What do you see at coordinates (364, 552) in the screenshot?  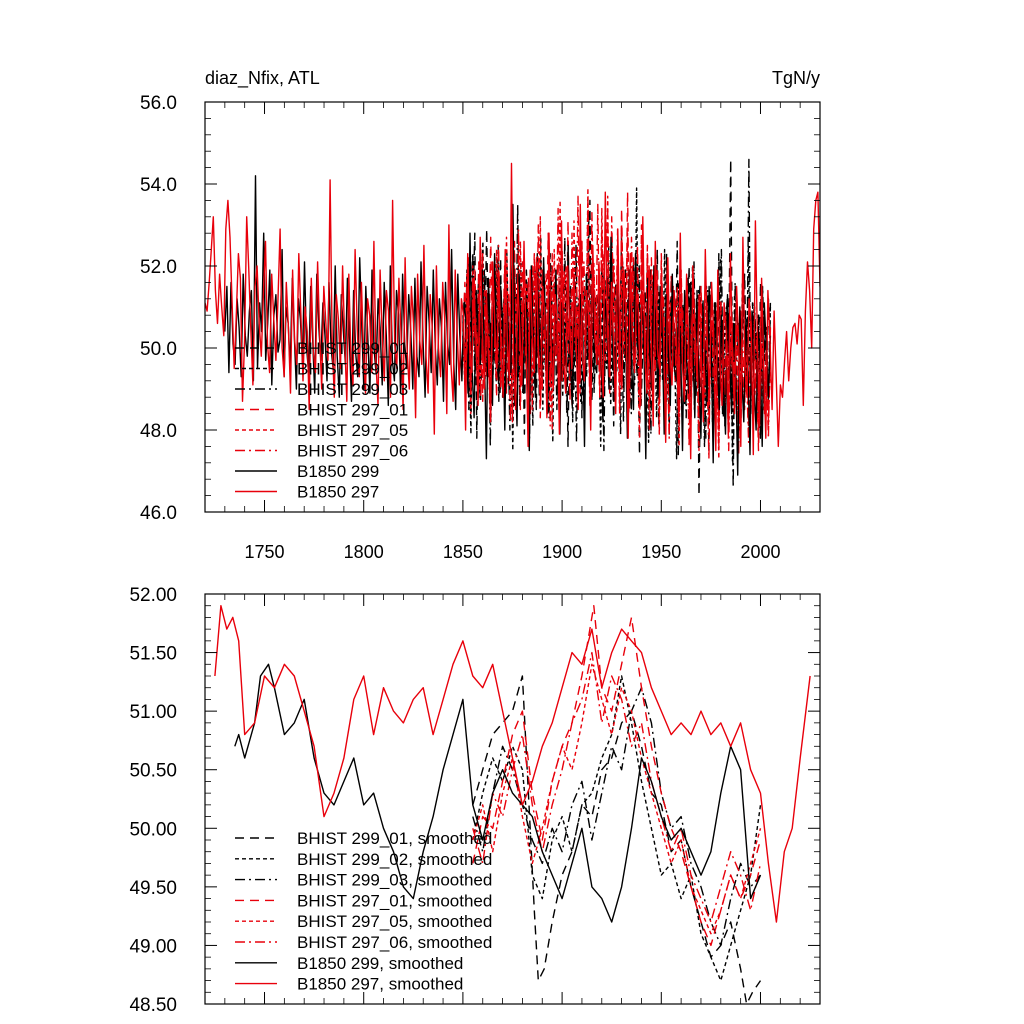 I see `x-tick-label: 1800` at bounding box center [364, 552].